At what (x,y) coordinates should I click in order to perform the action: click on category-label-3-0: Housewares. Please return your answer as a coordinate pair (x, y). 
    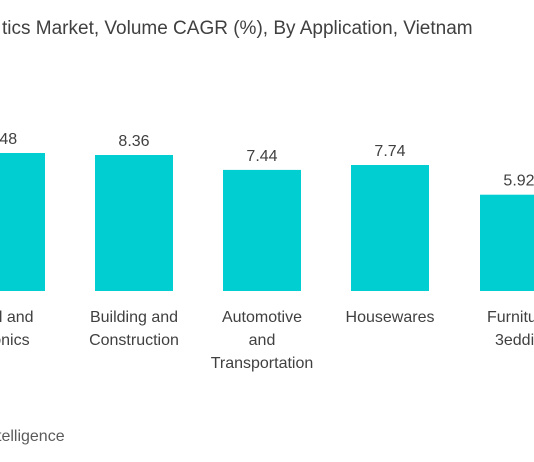
    Looking at the image, I should click on (390, 317).